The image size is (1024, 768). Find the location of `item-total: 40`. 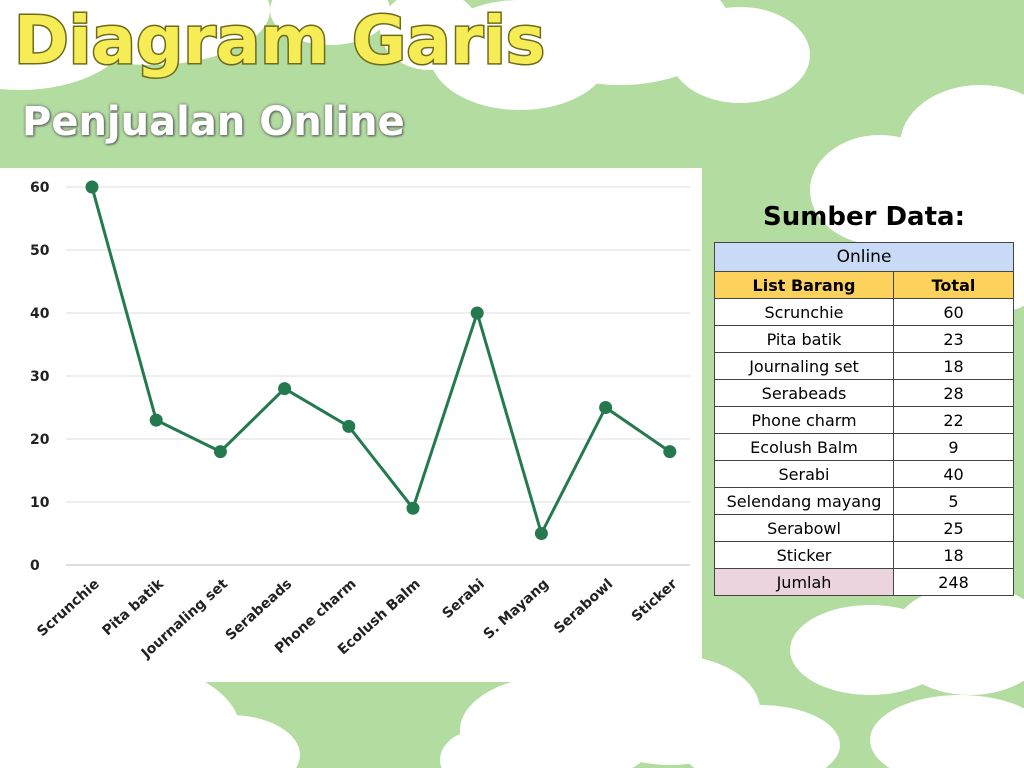

item-total: 40 is located at coordinates (953, 474).